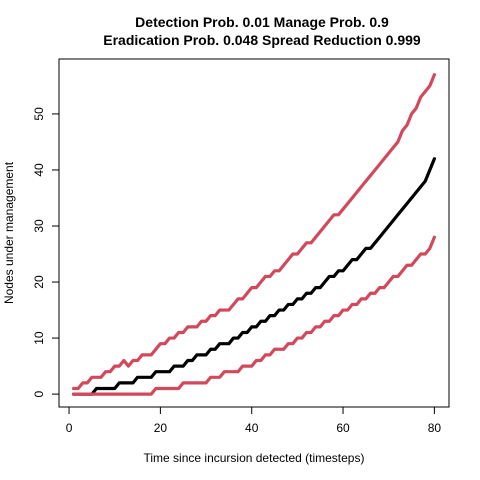 The height and width of the screenshot is (480, 480). What do you see at coordinates (39, 114) in the screenshot?
I see `y-tick-label: 50` at bounding box center [39, 114].